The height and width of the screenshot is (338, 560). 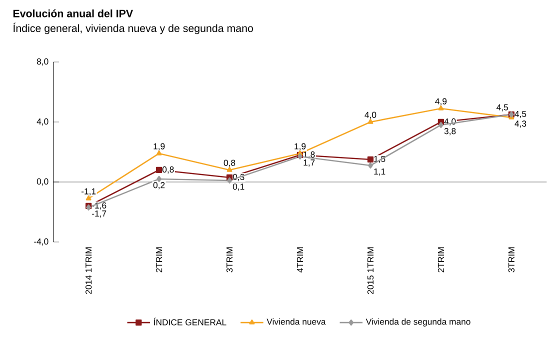 I want to click on x-tick-label: 4TRIM, so click(x=300, y=259).